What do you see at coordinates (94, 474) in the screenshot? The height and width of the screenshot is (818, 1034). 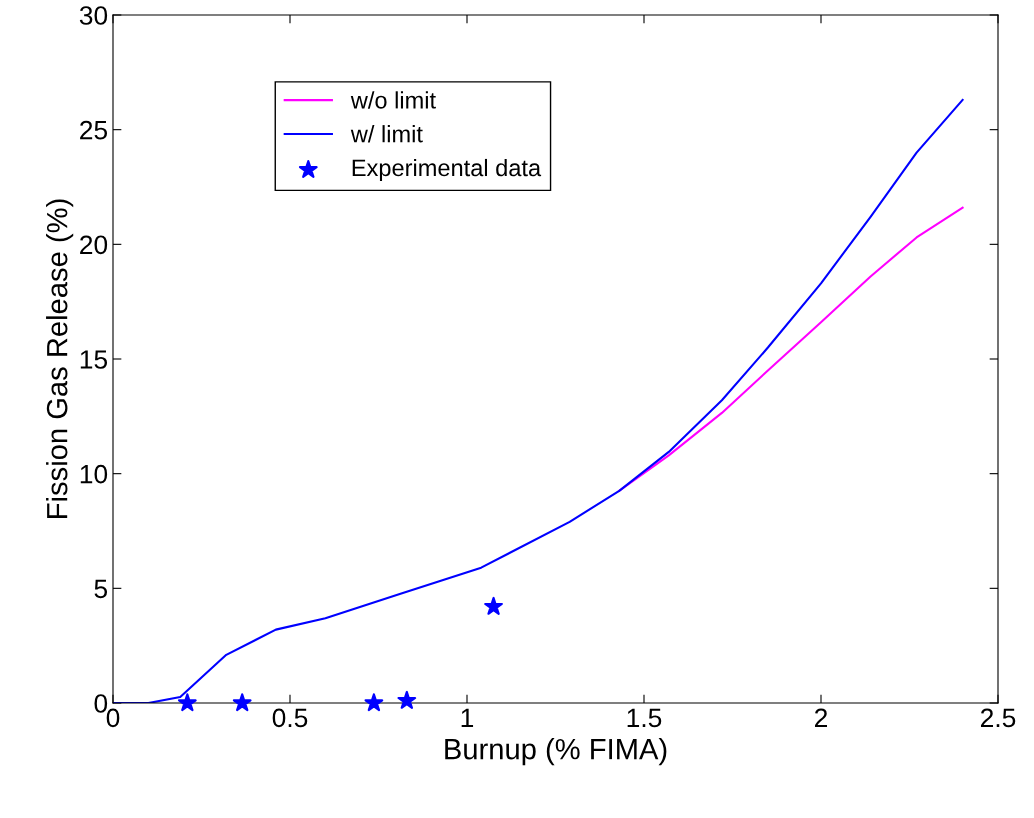 I see `y-tick-label: 10` at bounding box center [94, 474].